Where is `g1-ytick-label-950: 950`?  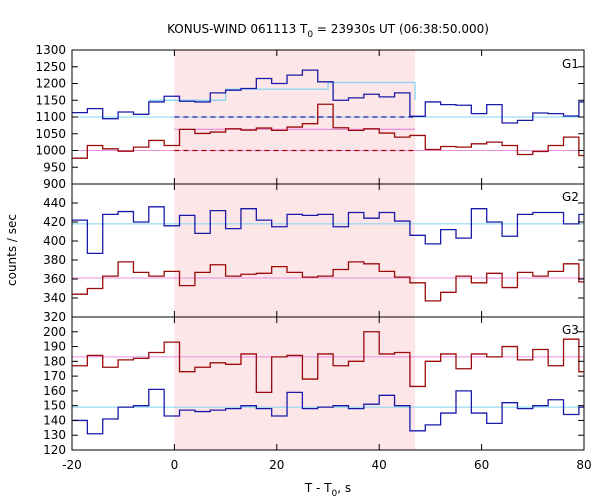
g1-ytick-label-950: 950 is located at coordinates (54, 167).